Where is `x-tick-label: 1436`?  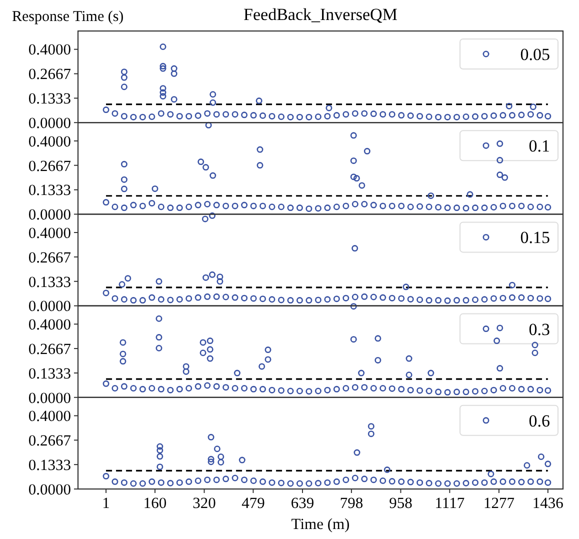
x-tick-label: 1436 is located at coordinates (548, 503).